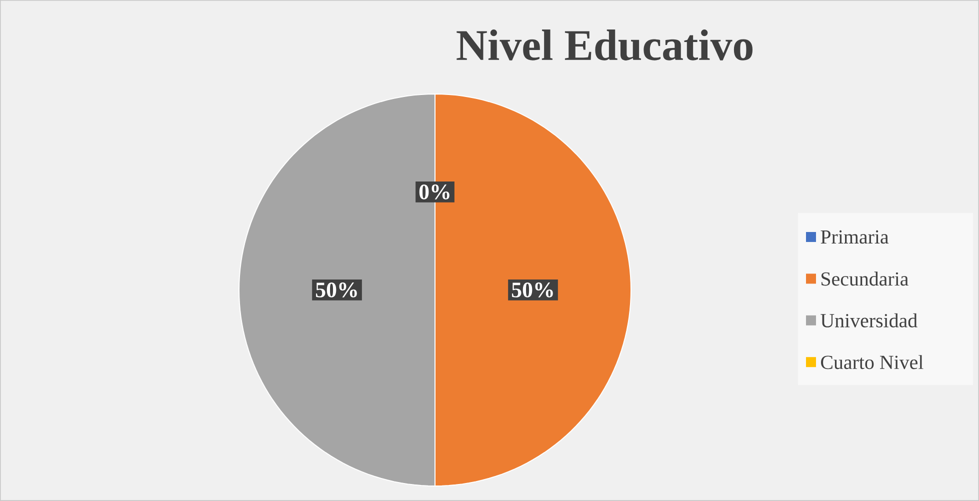 Image resolution: width=979 pixels, height=501 pixels. I want to click on legend-label: Universidad, so click(869, 320).